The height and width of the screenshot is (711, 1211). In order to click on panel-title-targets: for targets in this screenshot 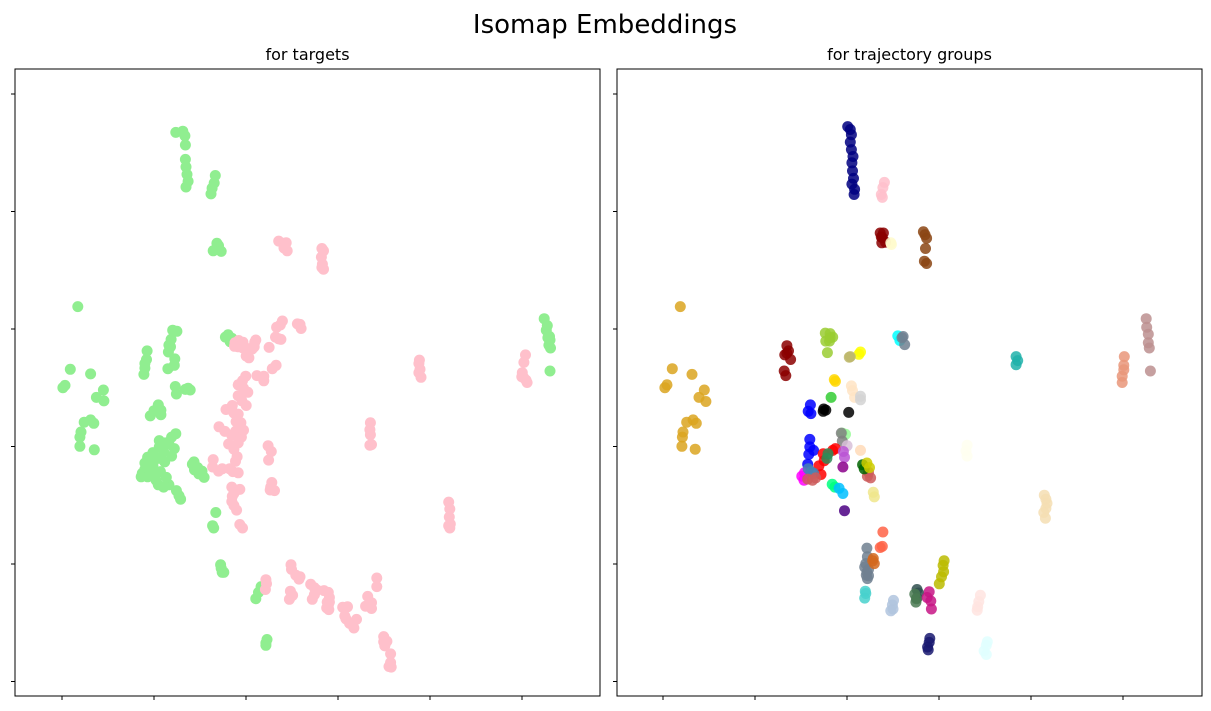, I will do `click(307, 54)`.